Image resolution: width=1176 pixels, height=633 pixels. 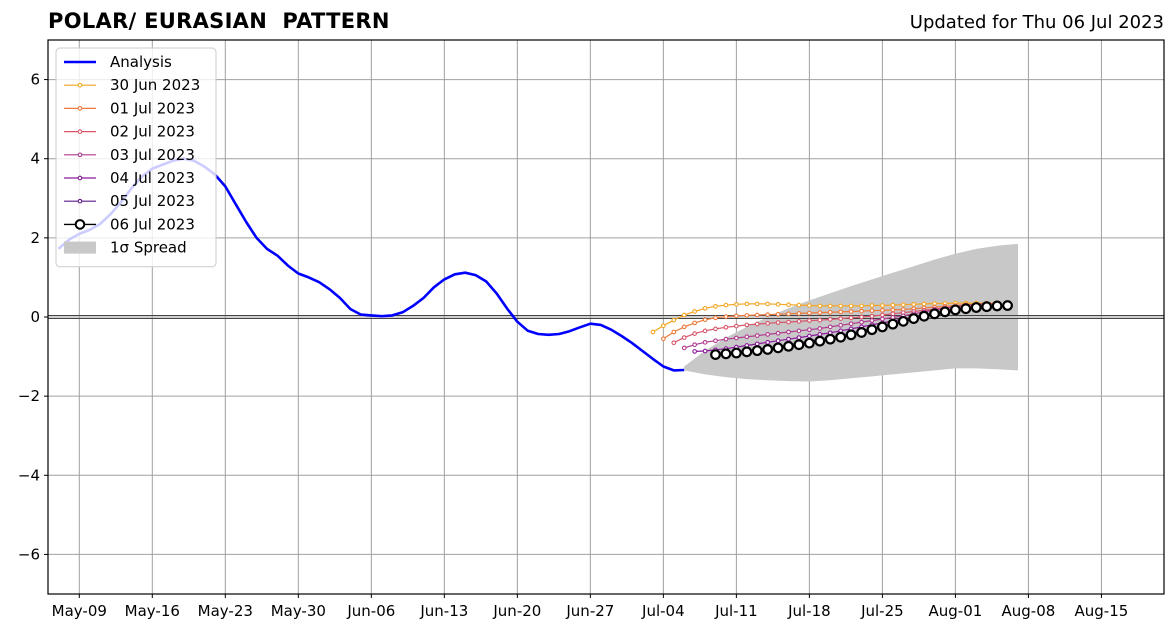 I want to click on legend-item: 1σ Spread, so click(x=125, y=248).